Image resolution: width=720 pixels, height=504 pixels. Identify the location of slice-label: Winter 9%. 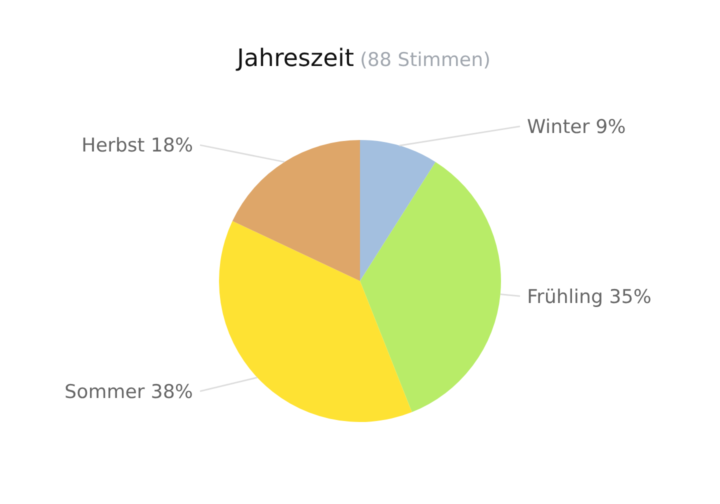
(576, 127).